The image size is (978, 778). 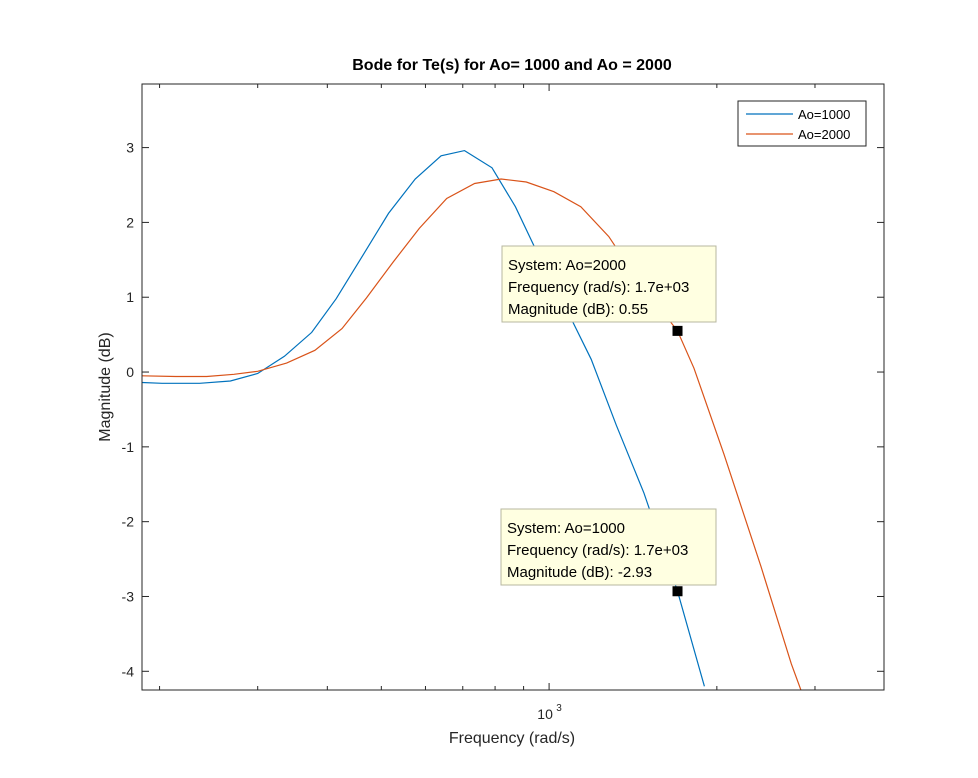 I want to click on legend-label-1: Ao=1000, so click(x=824, y=114).